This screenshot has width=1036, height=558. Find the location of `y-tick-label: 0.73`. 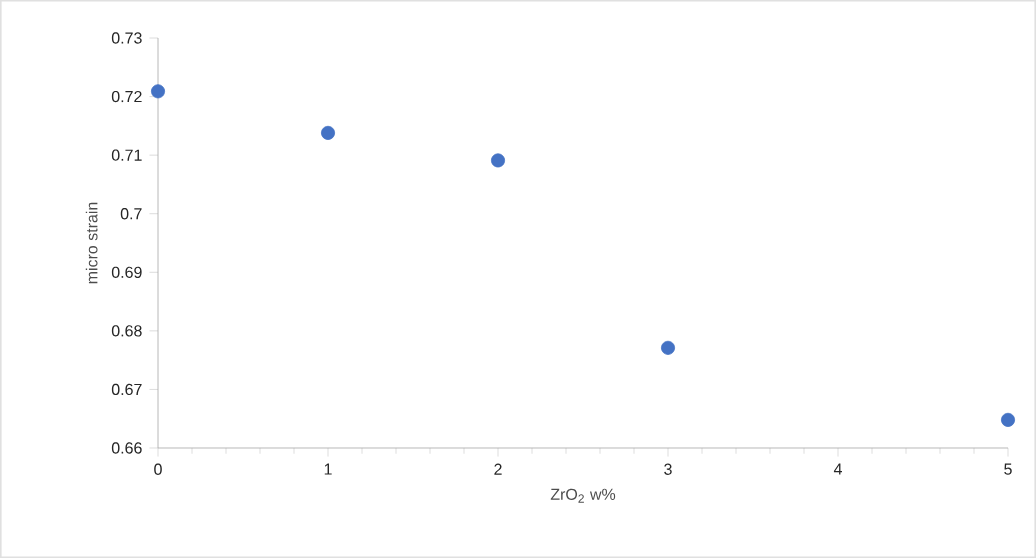

y-tick-label: 0.73 is located at coordinates (126, 38).